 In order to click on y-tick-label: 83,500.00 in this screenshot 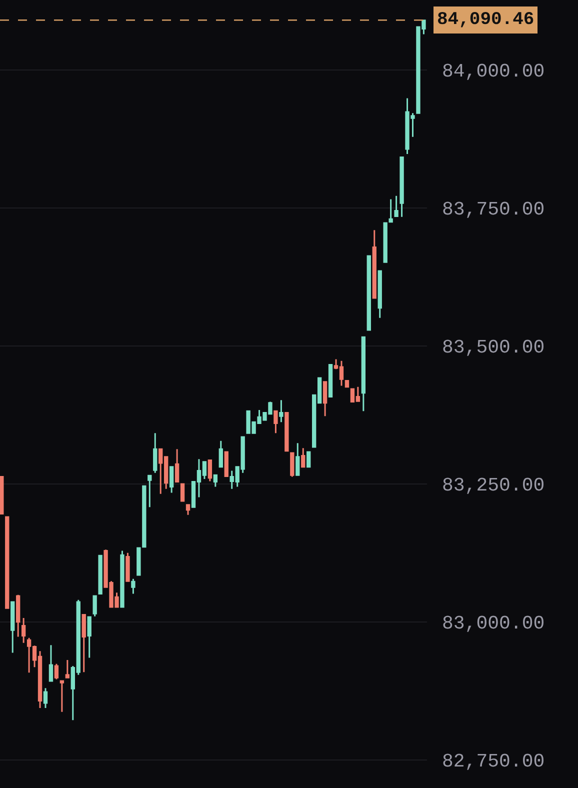, I will do `click(493, 347)`.